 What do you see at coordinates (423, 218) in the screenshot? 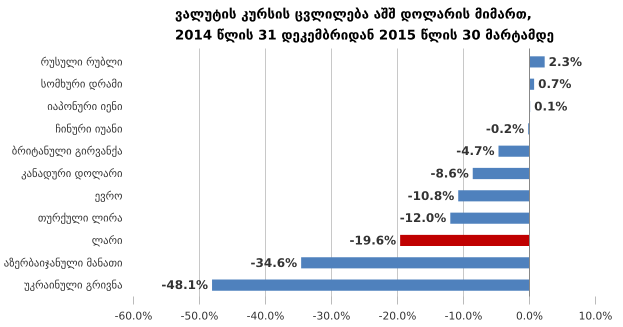
I see `data-label: -12.0%` at bounding box center [423, 218].